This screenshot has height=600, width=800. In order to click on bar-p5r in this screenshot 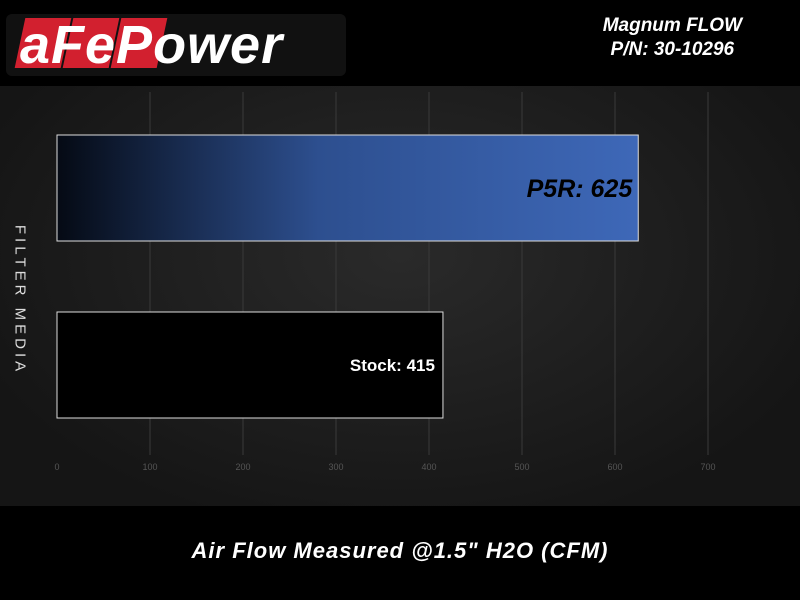, I will do `click(347, 188)`.